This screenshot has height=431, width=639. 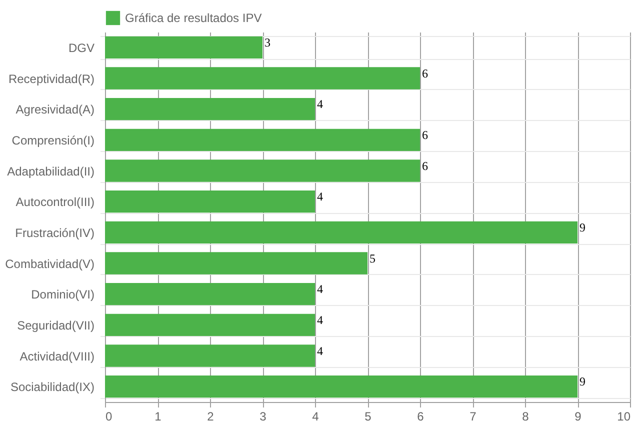 I want to click on y-tick-label: Frustración(IV), so click(x=54, y=233).